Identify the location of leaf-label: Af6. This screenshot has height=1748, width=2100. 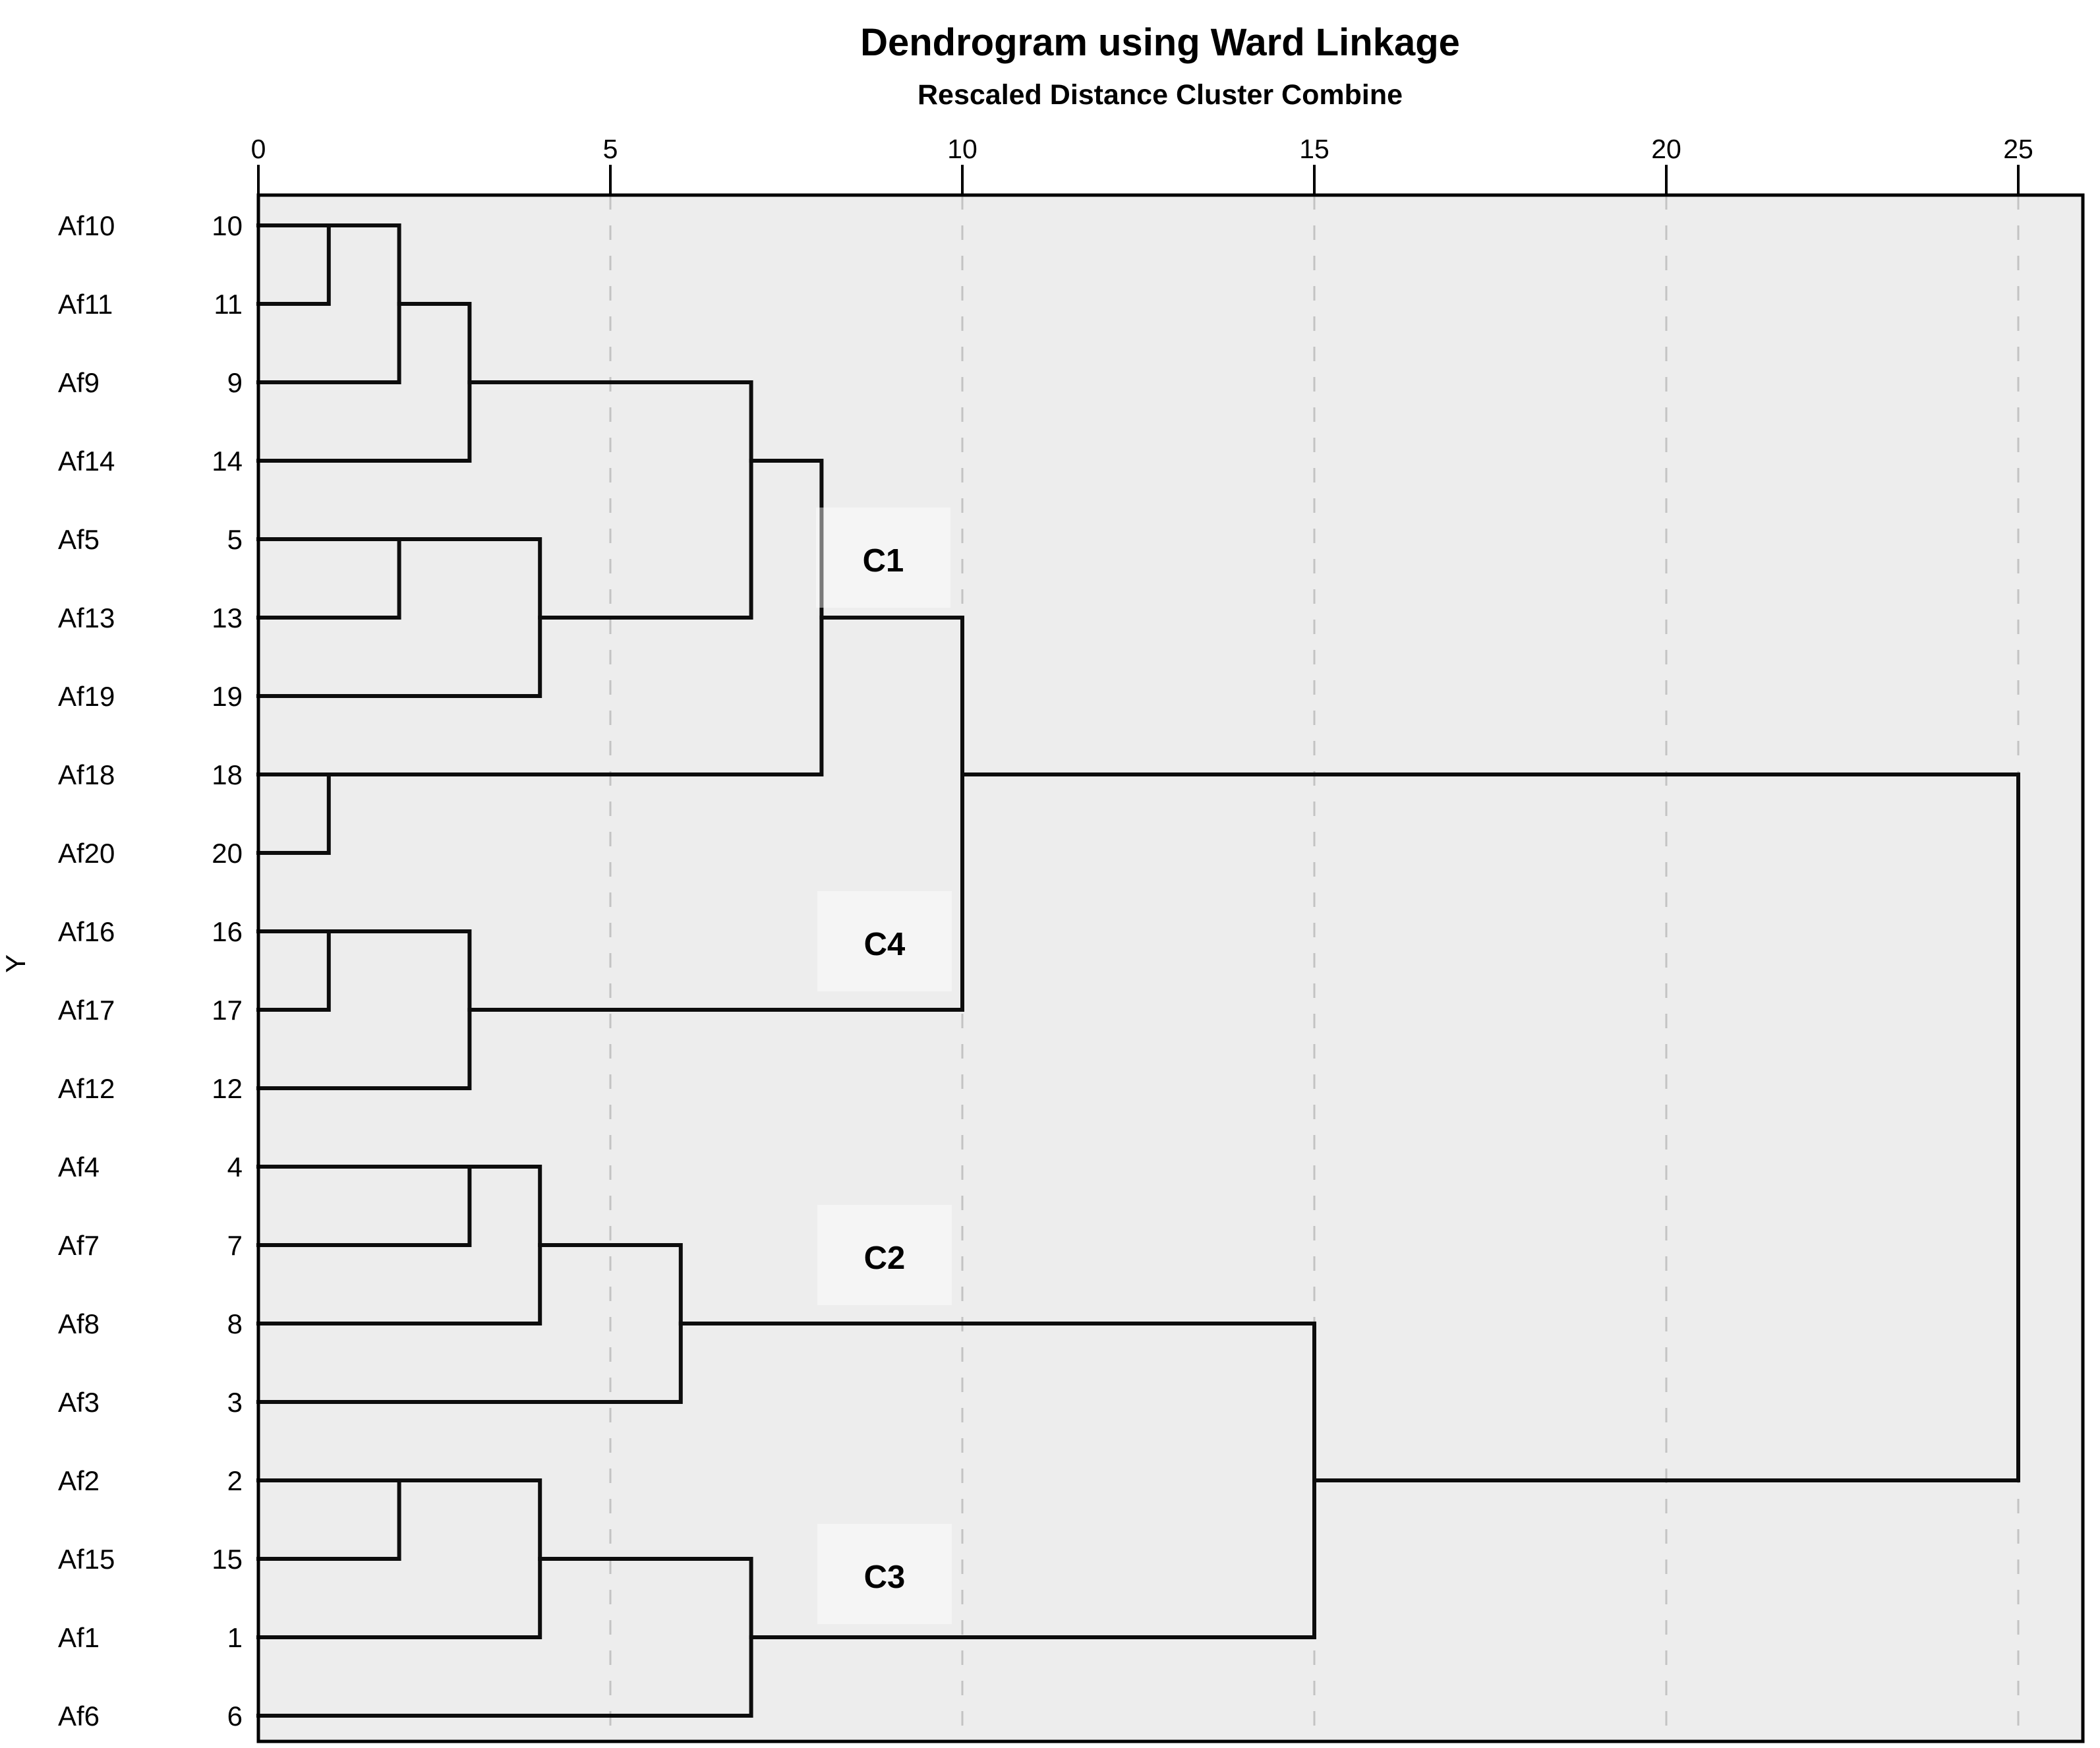
(79, 1716).